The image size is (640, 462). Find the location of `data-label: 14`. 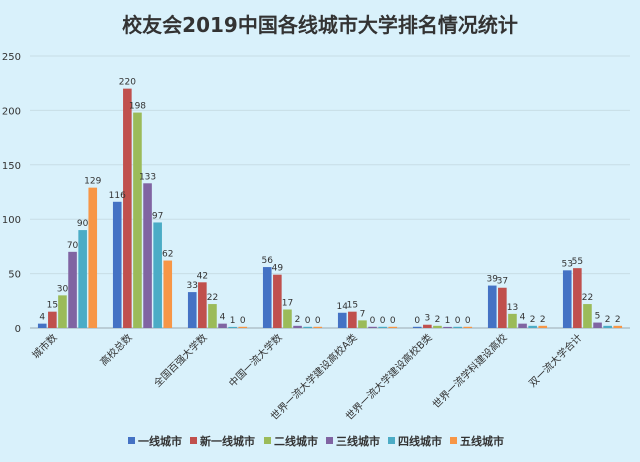

data-label: 14 is located at coordinates (343, 307).